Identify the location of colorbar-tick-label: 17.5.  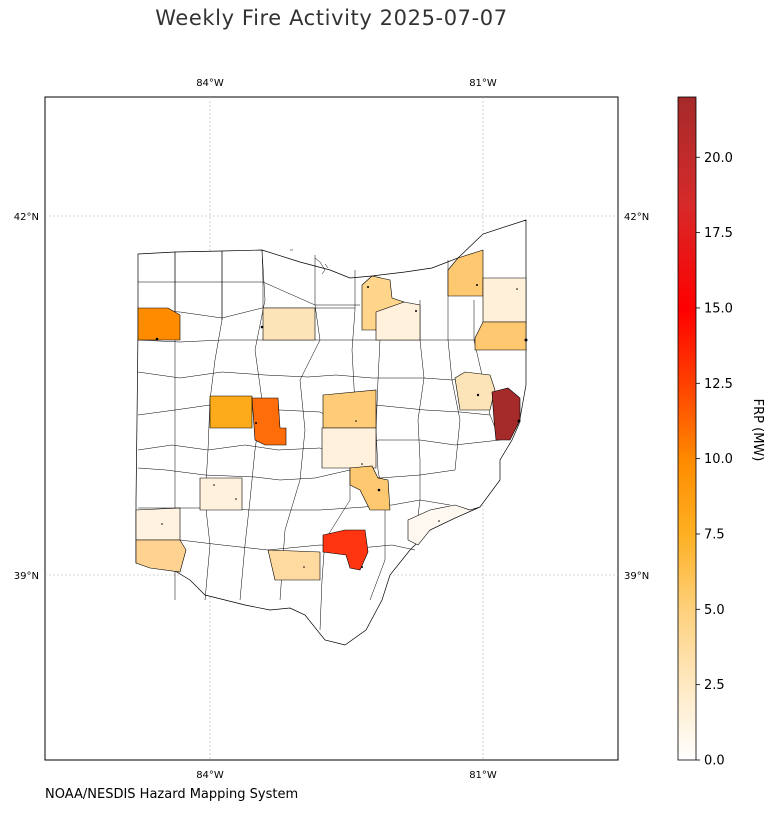
(718, 233).